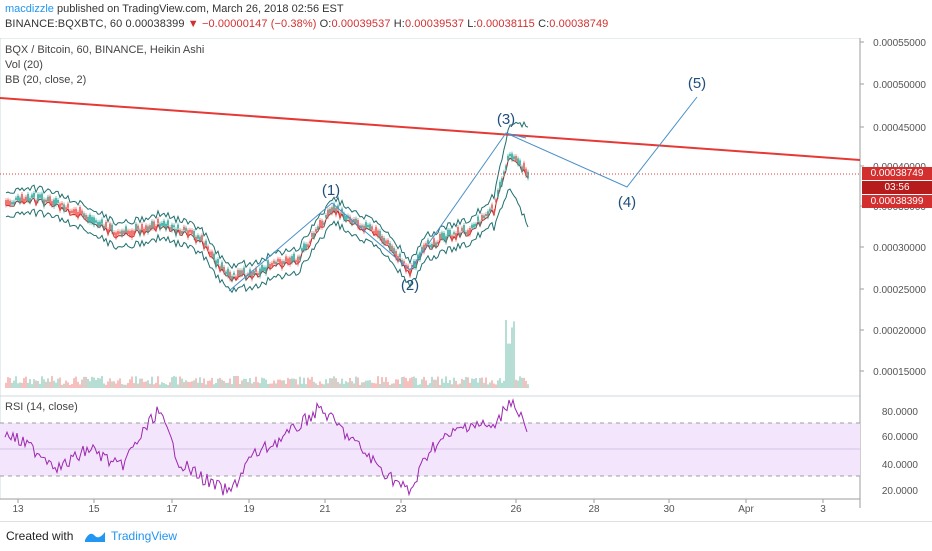  Describe the element at coordinates (193, 24) in the screenshot. I see `down-arrow-icon: ▼` at that location.